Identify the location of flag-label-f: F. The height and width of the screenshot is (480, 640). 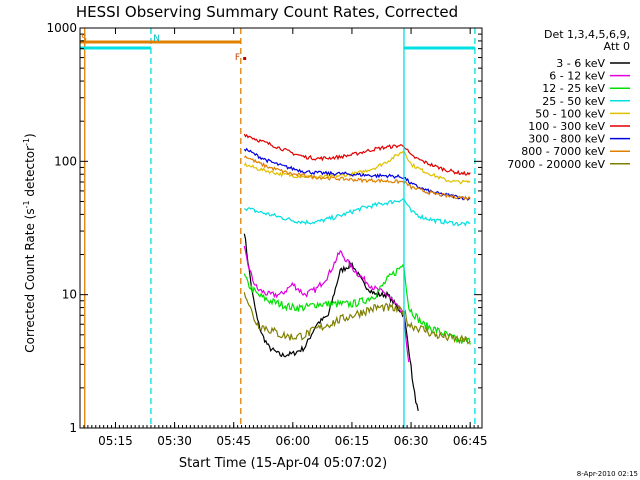
(237, 58).